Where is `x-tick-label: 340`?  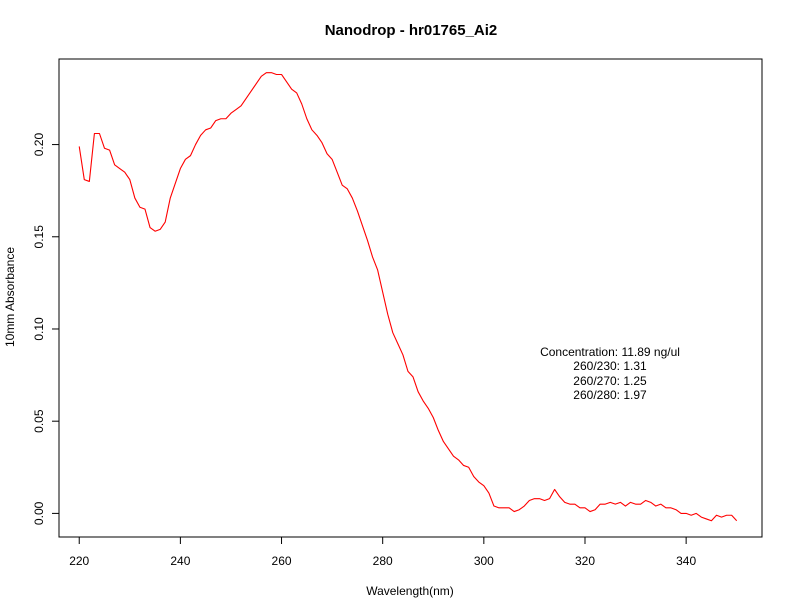 x-tick-label: 340 is located at coordinates (686, 561).